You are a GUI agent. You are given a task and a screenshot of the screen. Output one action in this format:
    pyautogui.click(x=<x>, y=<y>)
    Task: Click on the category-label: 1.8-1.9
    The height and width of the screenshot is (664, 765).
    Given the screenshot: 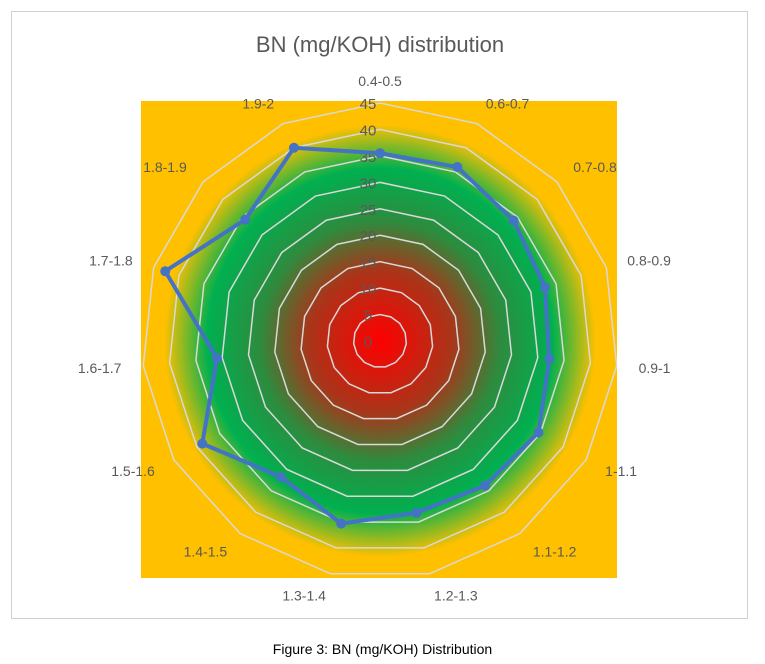 What is the action you would take?
    pyautogui.click(x=165, y=167)
    